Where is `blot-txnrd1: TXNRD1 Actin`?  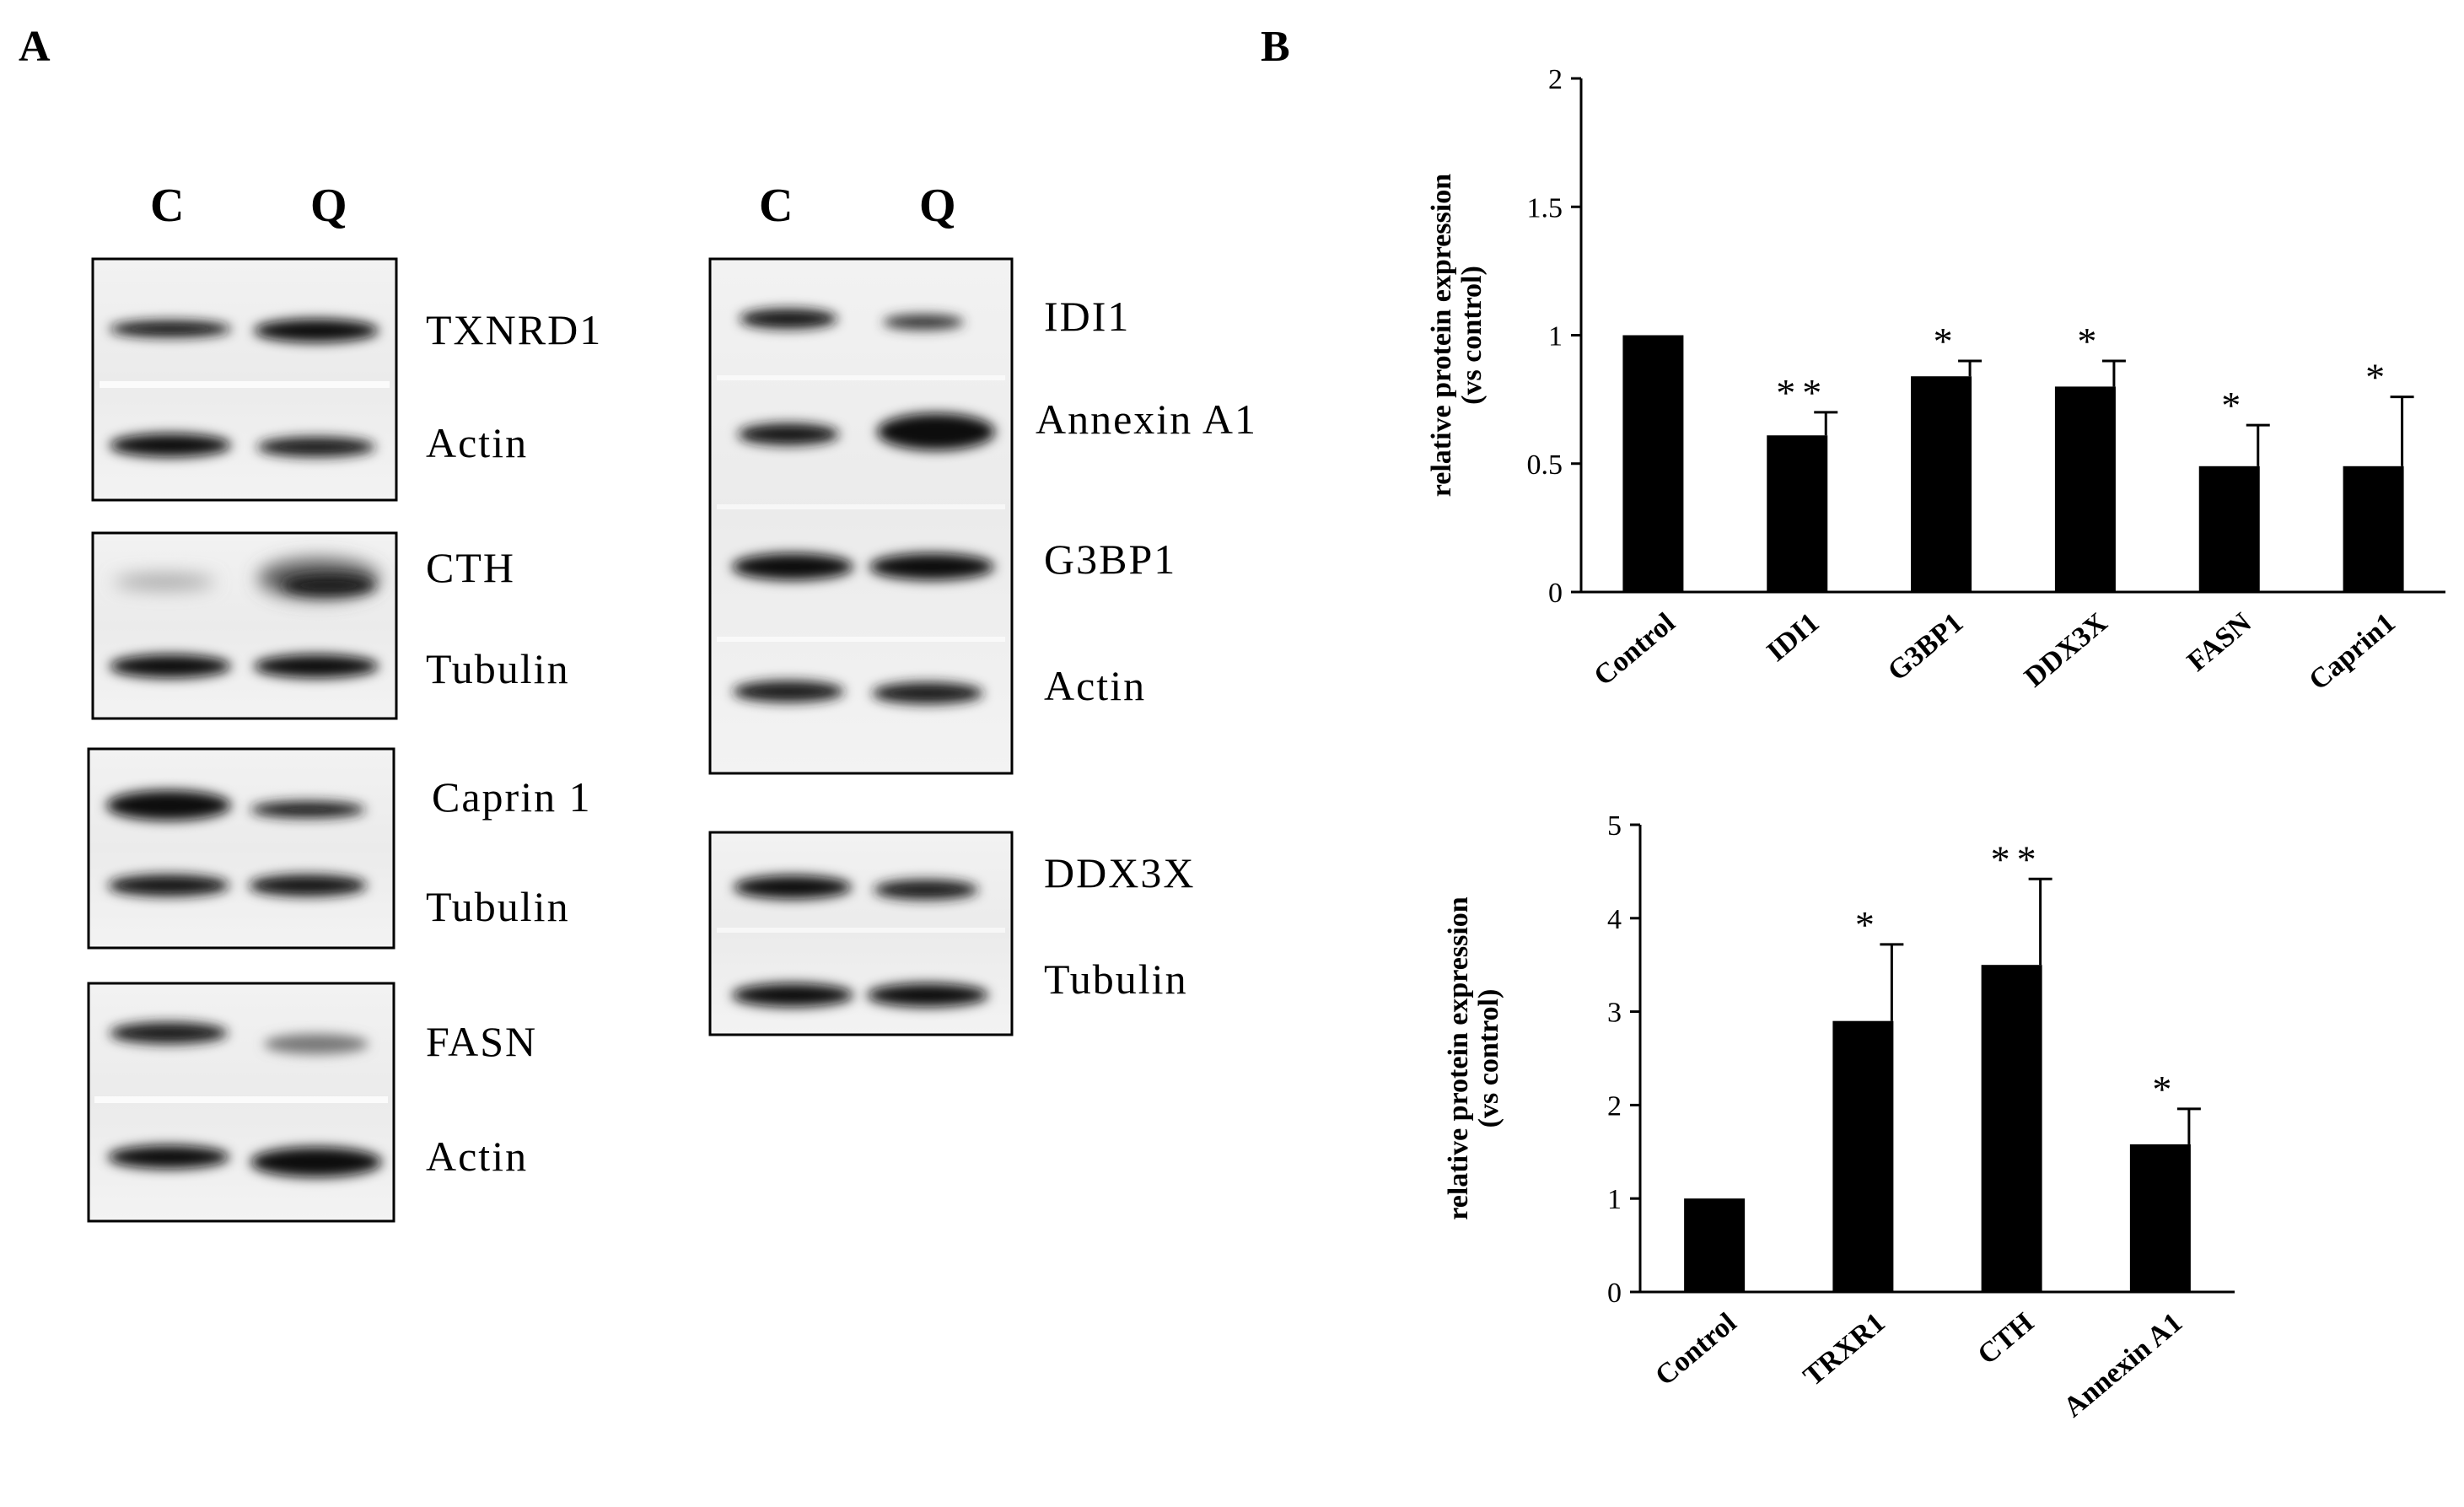
blot-txnrd1: TXNRD1 Actin is located at coordinates (346, 379).